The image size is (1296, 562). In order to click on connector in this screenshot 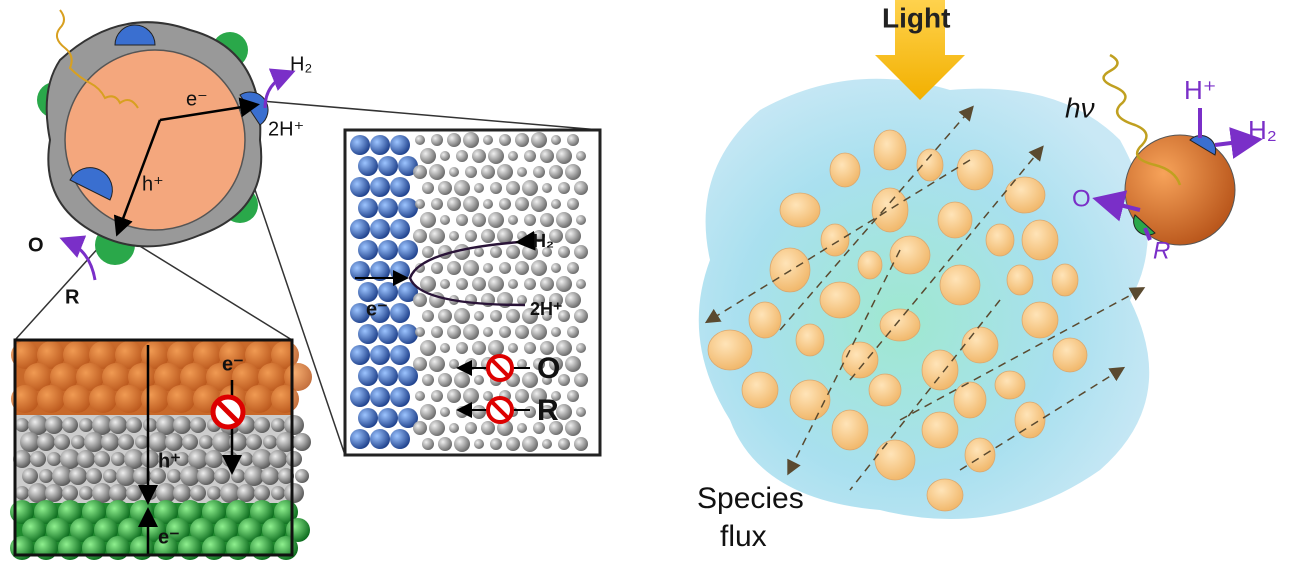, I will do `click(62, 287)`.